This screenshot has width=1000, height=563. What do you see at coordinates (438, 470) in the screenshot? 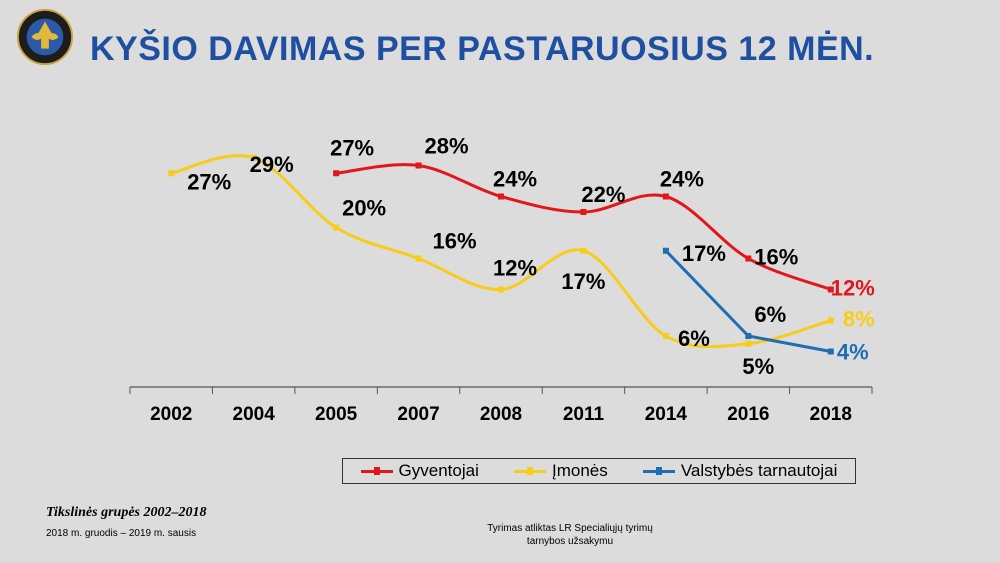
I see `legend-label-gyventojai: Gyventojai` at bounding box center [438, 470].